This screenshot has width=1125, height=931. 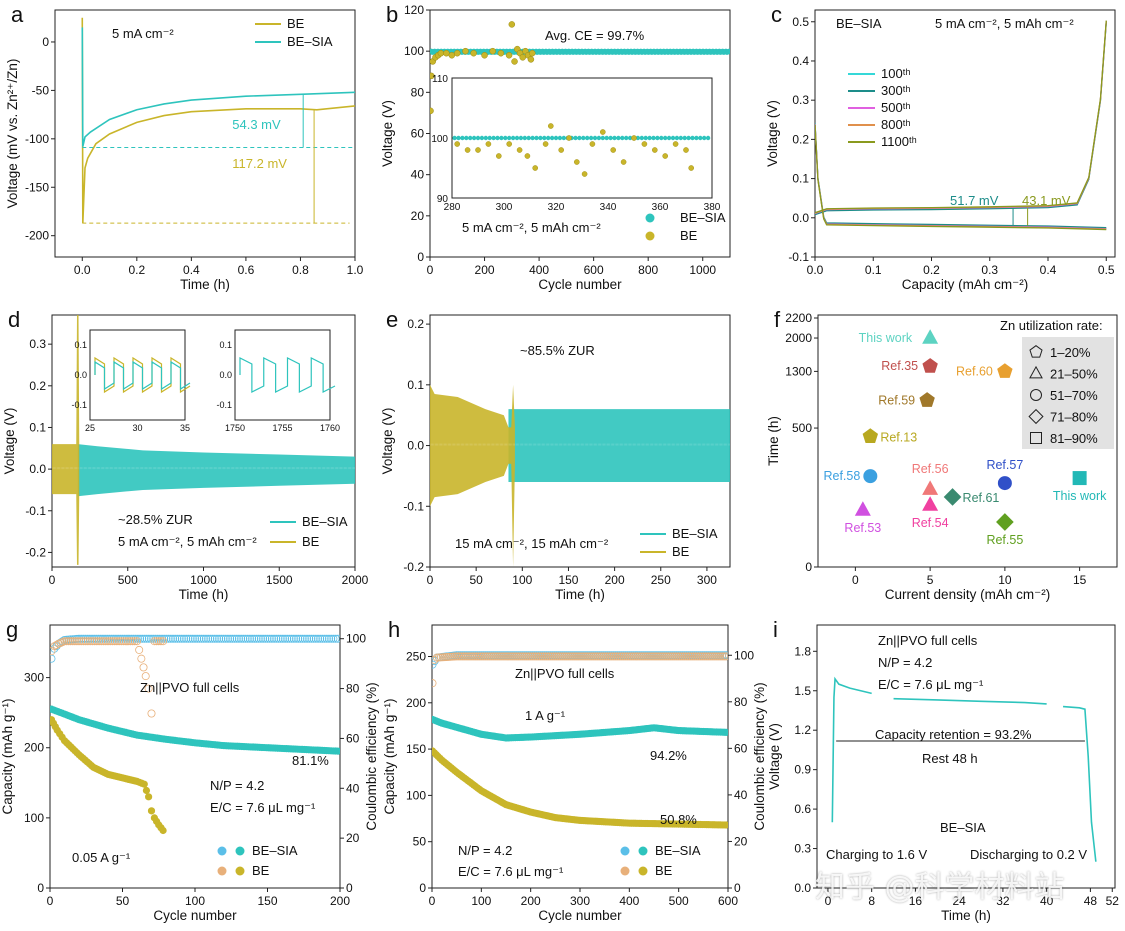 I want to click on y-tick-label: 0.2, so click(x=37, y=386).